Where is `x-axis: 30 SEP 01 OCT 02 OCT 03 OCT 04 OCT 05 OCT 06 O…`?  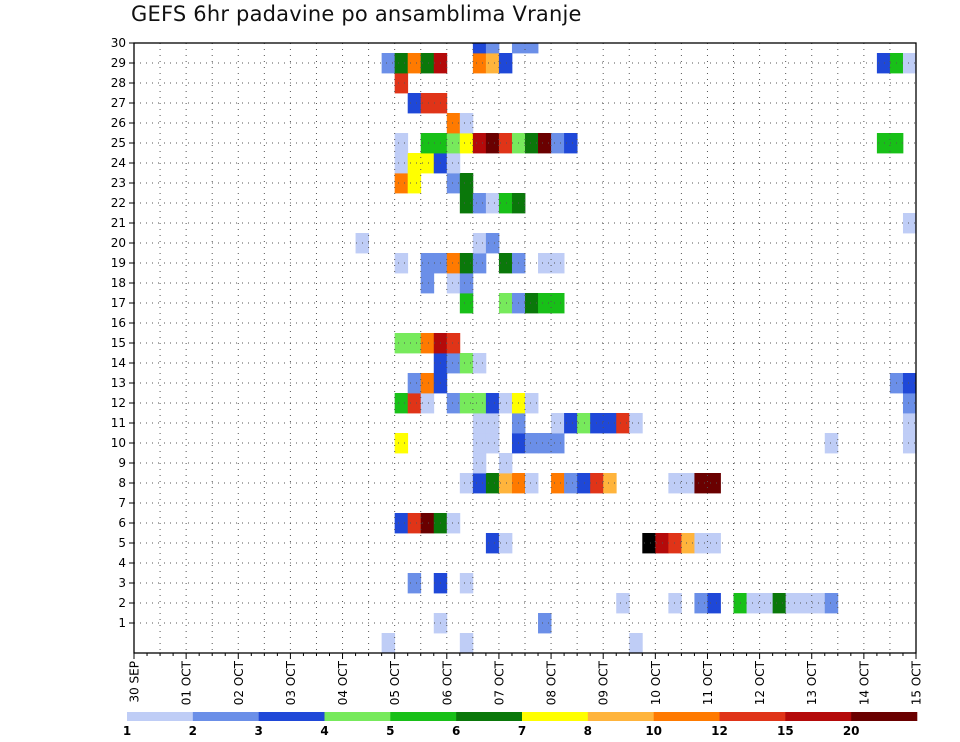
x-axis: 30 SEP 01 OCT 02 OCT 03 OCT 04 OCT 05 OCT 06 O… is located at coordinates (526, 679).